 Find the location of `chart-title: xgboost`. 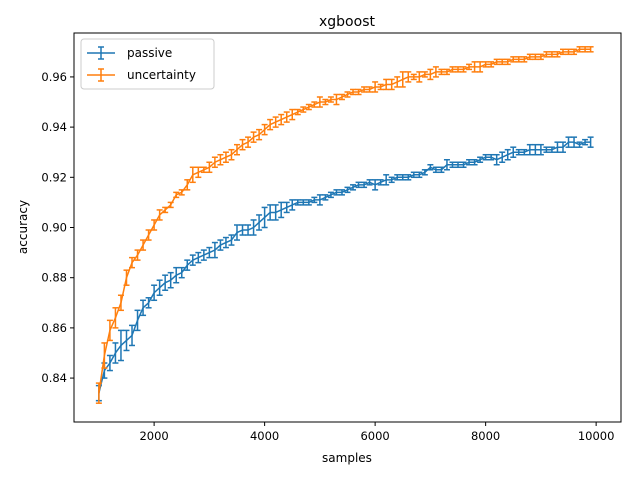

chart-title: xgboost is located at coordinates (347, 22).